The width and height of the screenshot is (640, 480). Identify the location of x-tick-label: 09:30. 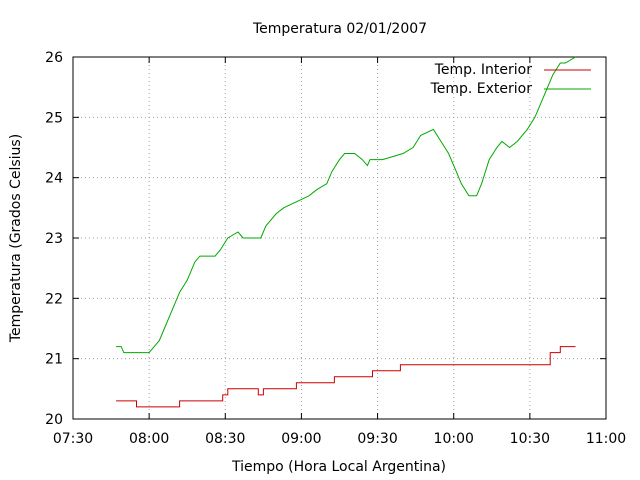
(377, 439).